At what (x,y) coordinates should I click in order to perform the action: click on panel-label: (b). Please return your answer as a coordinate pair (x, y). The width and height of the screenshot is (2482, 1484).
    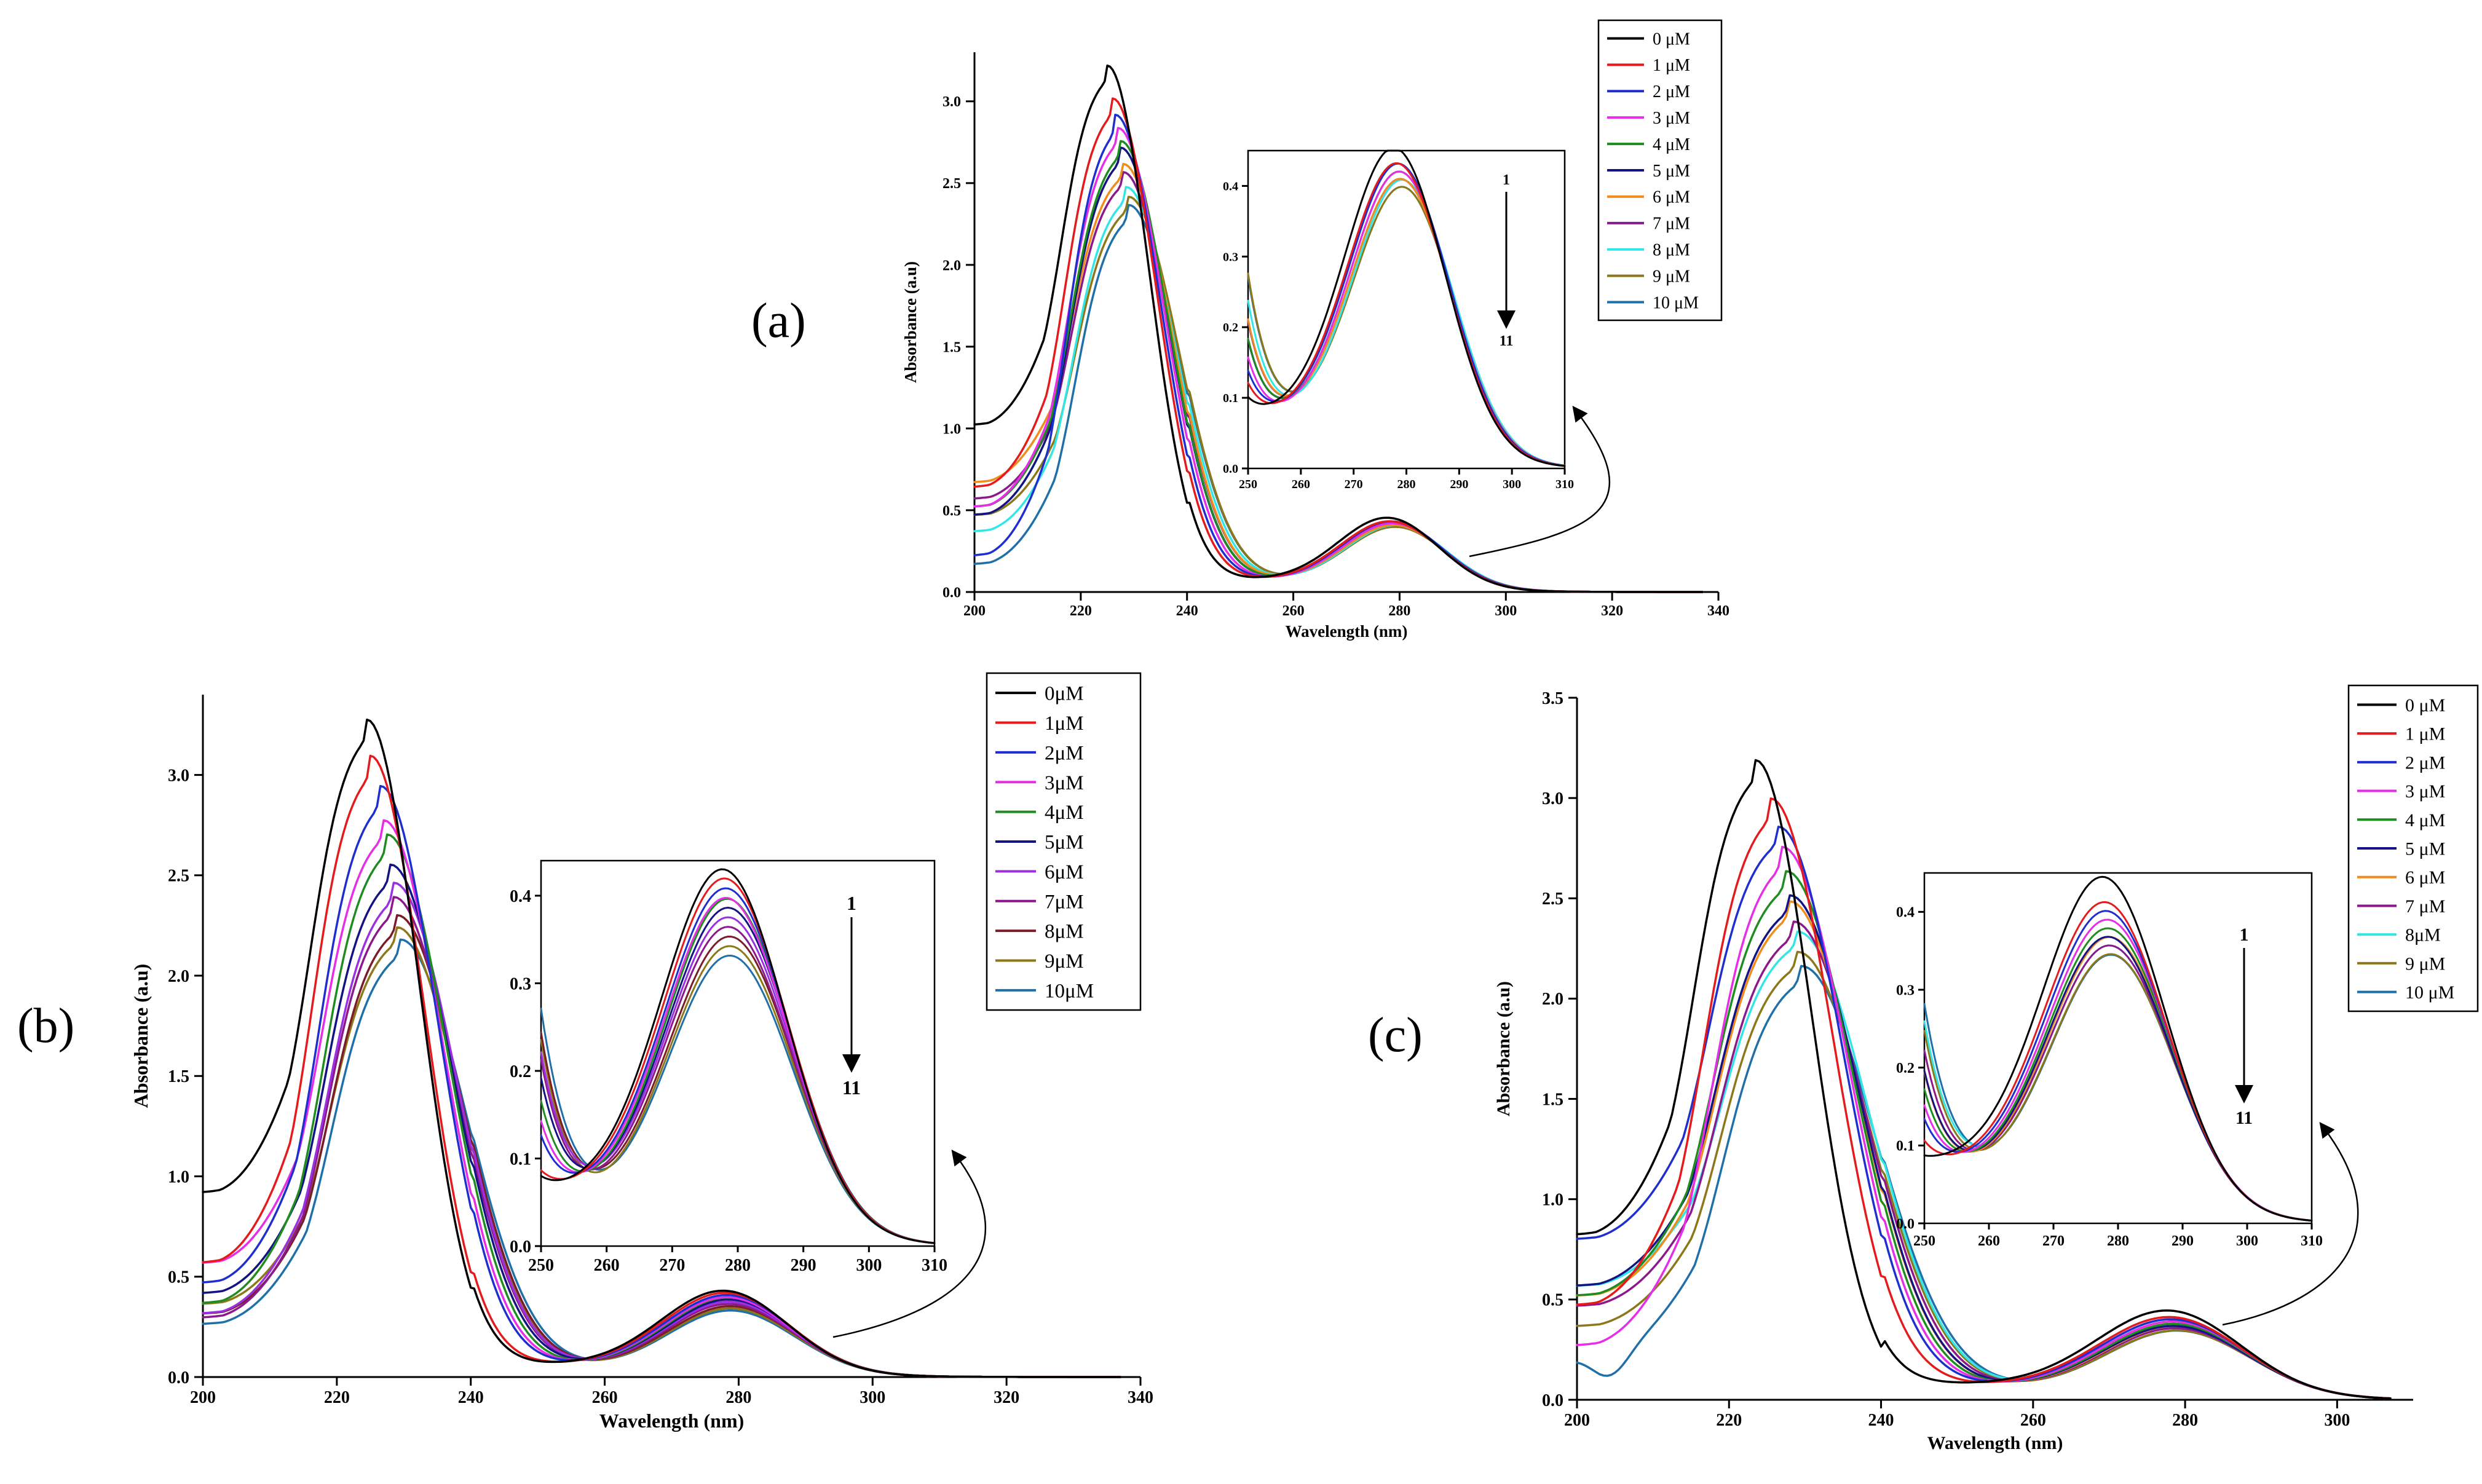
    Looking at the image, I should click on (45, 1026).